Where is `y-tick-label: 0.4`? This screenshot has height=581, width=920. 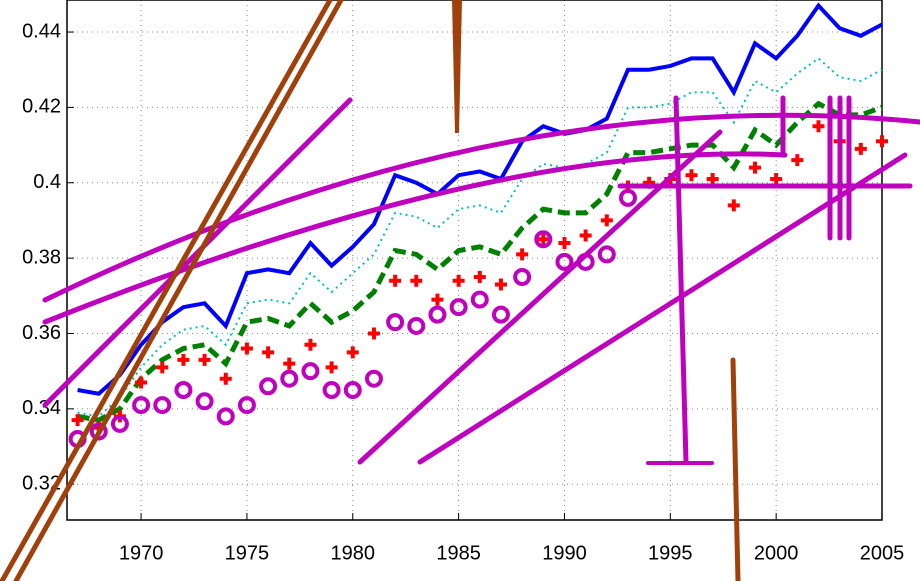
y-tick-label: 0.4 is located at coordinates (47, 182).